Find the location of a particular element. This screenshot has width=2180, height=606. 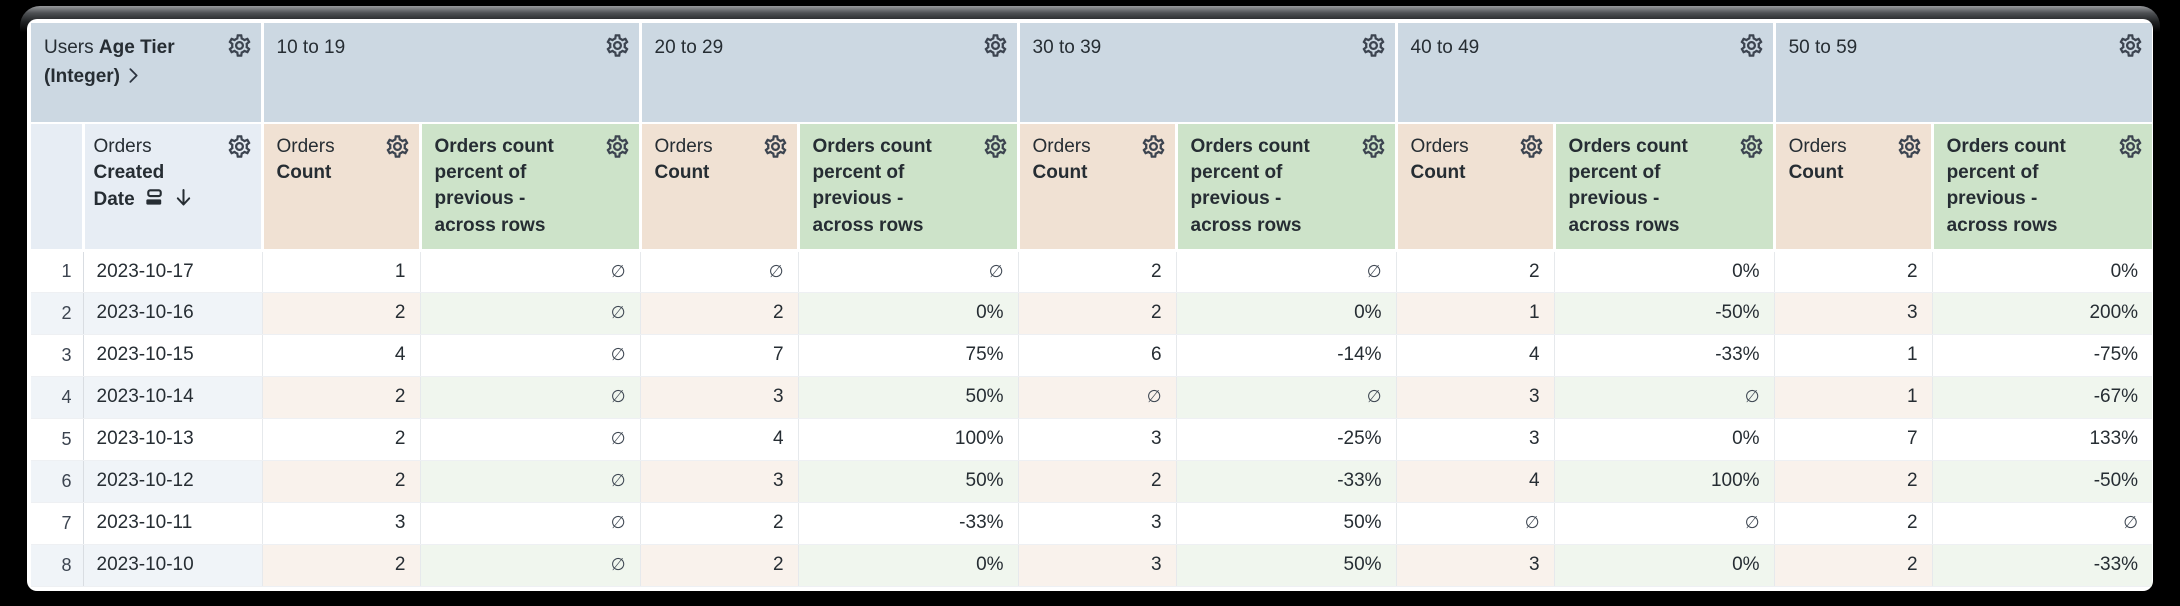

pivot-header-40-to-49: 40 to 49 is located at coordinates (1586, 73).